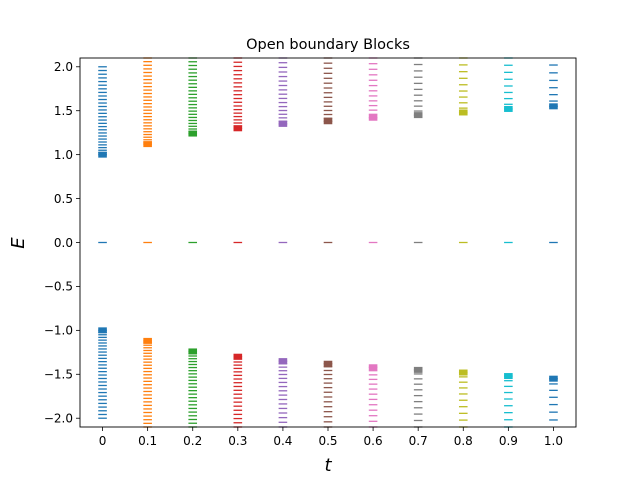 Image resolution: width=640 pixels, height=480 pixels. Describe the element at coordinates (147, 242) in the screenshot. I see `series-t-0.1` at that location.